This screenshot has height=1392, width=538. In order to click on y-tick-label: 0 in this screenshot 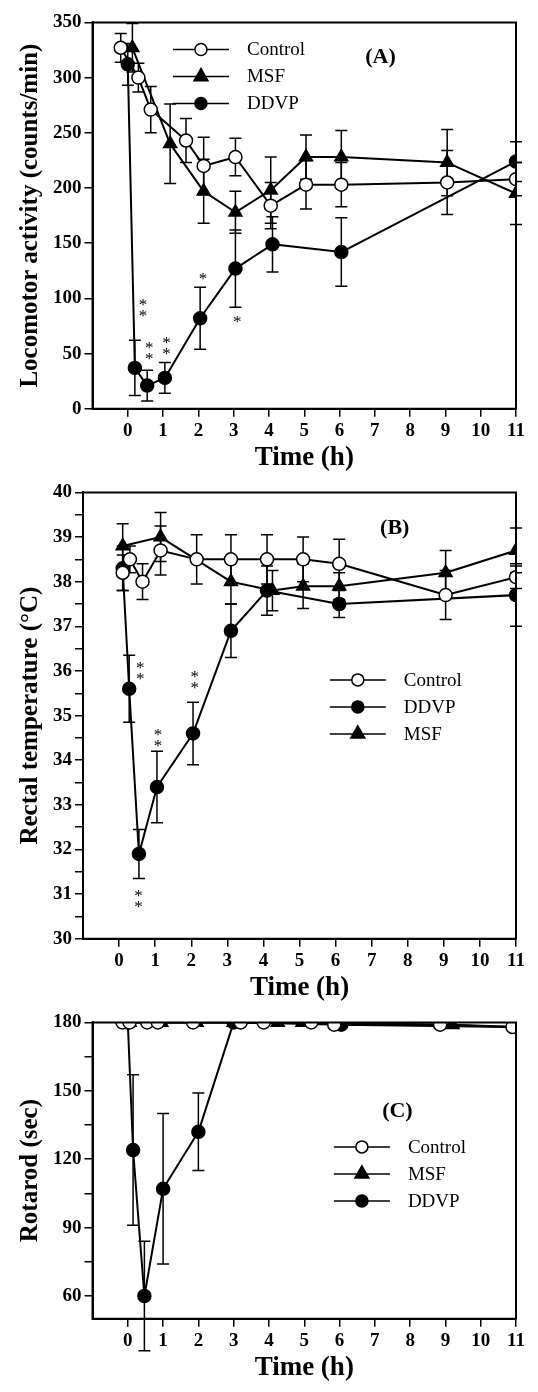, I will do `click(77, 407)`.